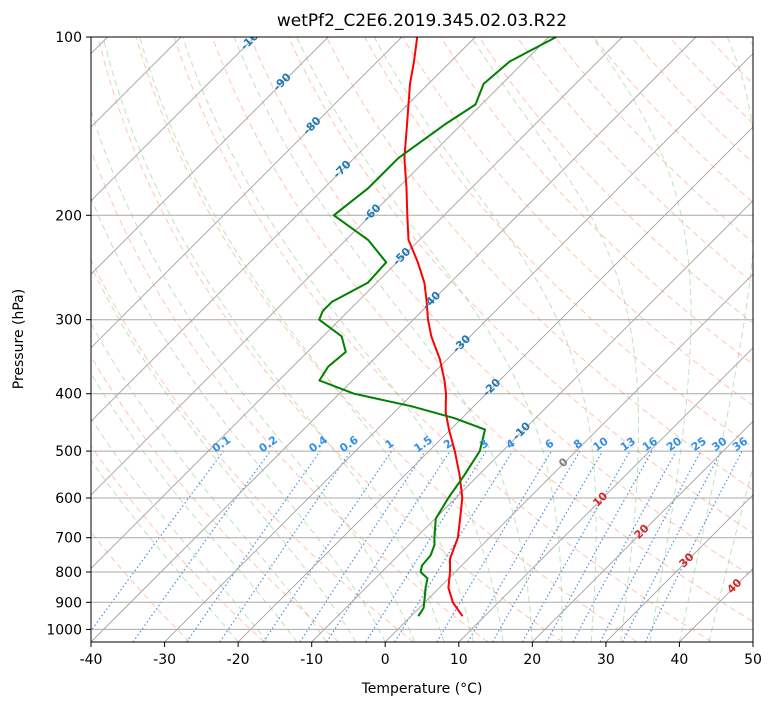  What do you see at coordinates (459, 660) in the screenshot?
I see `x-tick-label: 10` at bounding box center [459, 660].